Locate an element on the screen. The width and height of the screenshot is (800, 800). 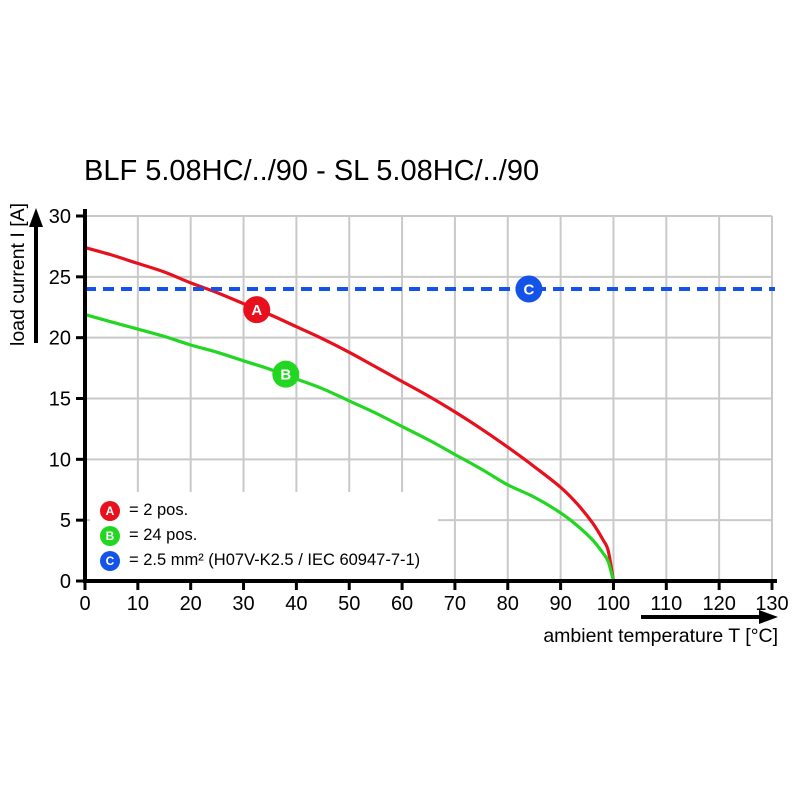
curve-marker-B: B is located at coordinates (286, 374).